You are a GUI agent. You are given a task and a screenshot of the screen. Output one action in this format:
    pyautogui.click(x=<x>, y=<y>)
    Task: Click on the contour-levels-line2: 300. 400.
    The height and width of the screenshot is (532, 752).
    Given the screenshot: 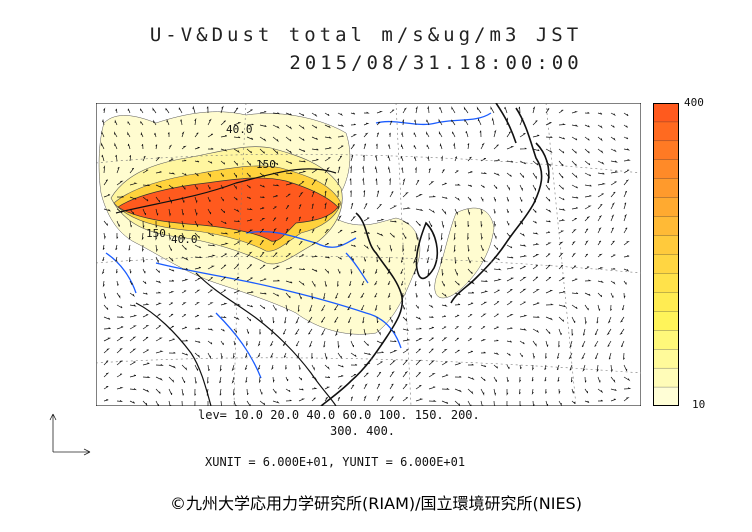 What is the action you would take?
    pyautogui.click(x=363, y=431)
    